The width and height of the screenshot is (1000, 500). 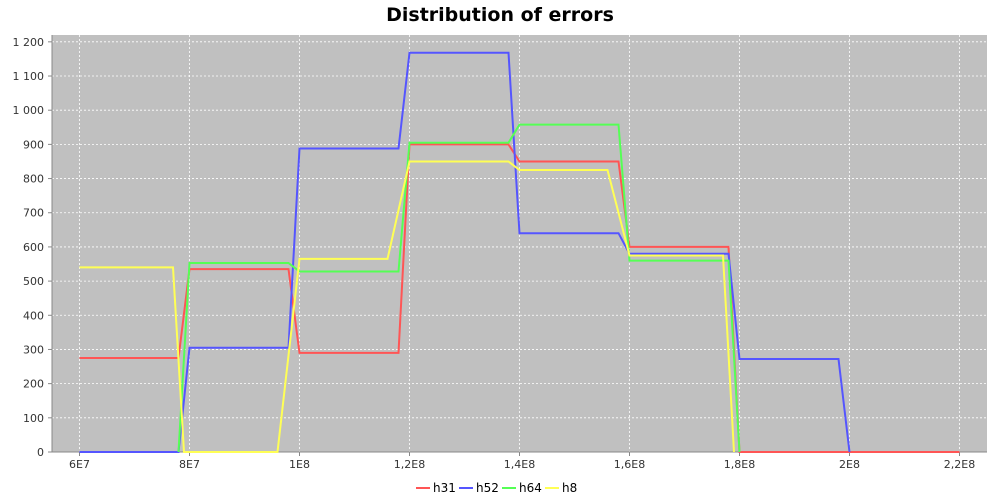 What do you see at coordinates (739, 464) in the screenshot?
I see `x-tick-label: 1,8E8` at bounding box center [739, 464].